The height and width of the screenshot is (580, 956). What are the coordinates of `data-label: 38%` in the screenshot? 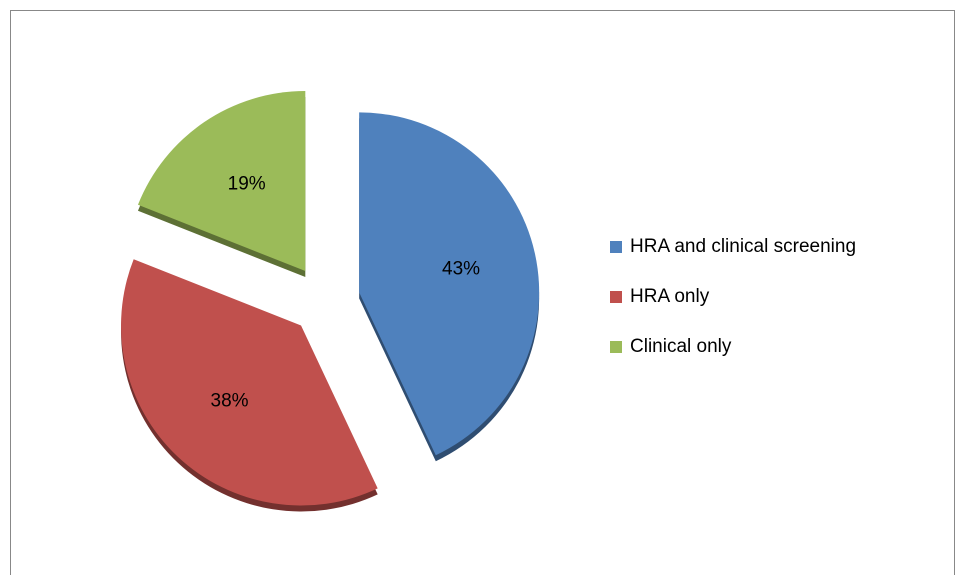 It's located at (230, 401).